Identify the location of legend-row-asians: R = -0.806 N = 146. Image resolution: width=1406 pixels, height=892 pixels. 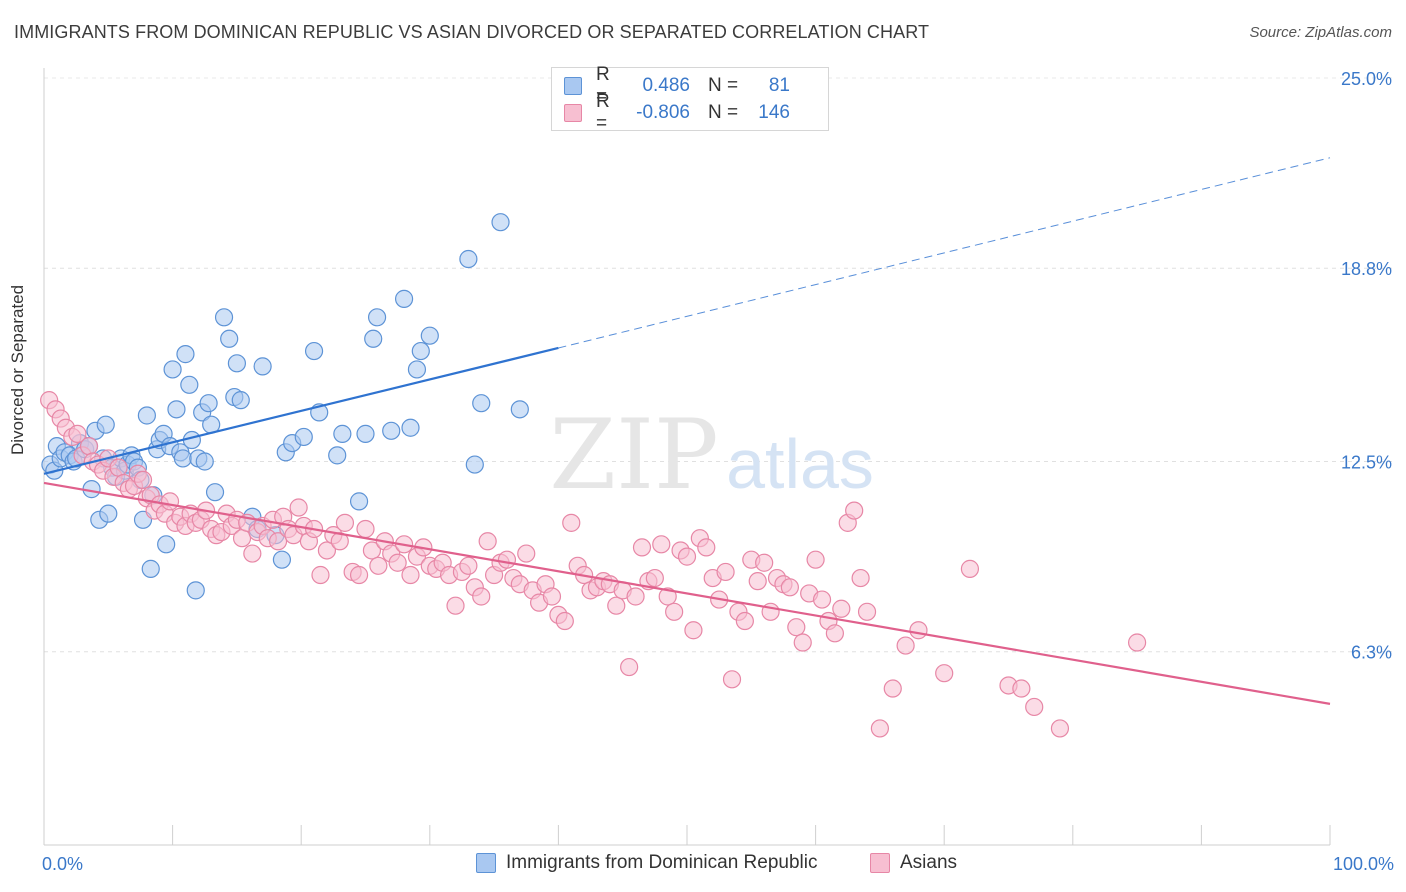
(677, 112).